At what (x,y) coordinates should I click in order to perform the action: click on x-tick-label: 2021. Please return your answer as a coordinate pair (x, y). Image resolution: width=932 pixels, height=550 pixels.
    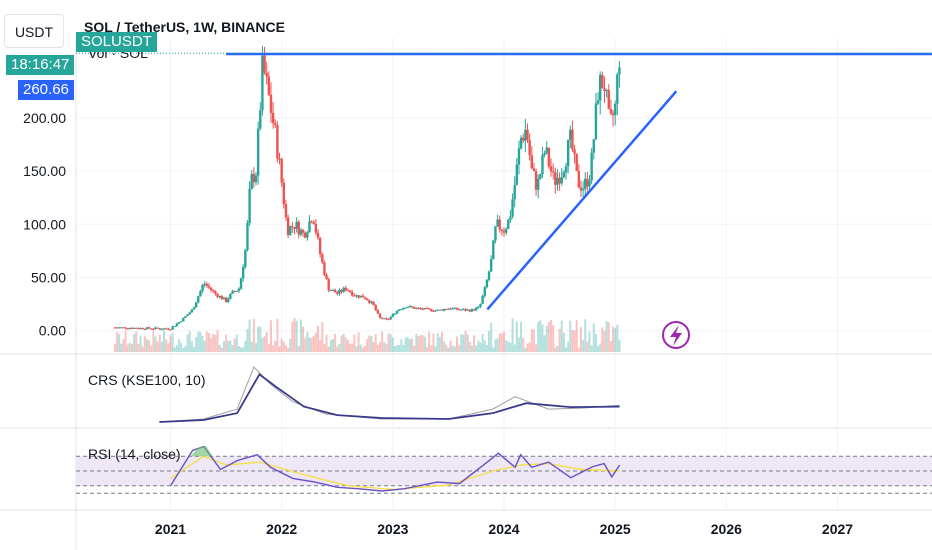
    Looking at the image, I should click on (170, 529).